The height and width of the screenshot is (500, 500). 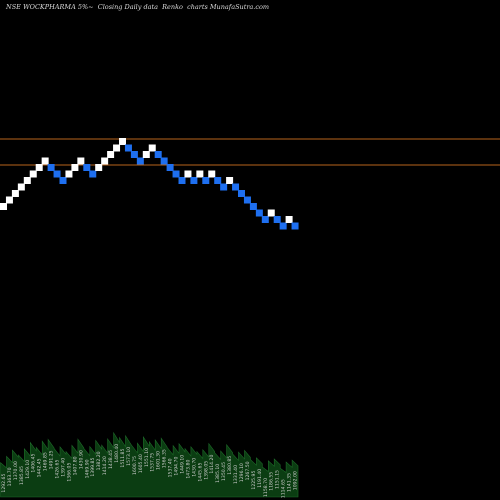 I want to click on volume-label: 1397.40, so click(x=64, y=467).